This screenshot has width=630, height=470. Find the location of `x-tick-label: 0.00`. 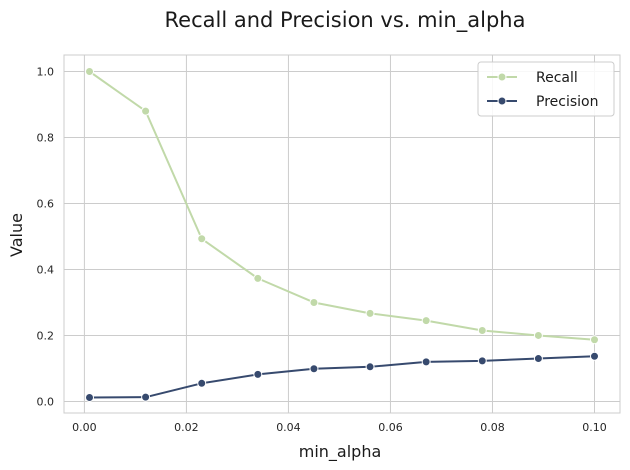

x-tick-label: 0.00 is located at coordinates (84, 427).